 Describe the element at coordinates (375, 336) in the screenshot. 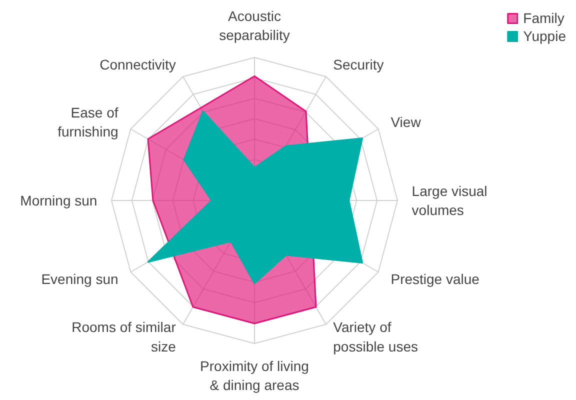

I see `spoke-label: Variety of possible uses` at that location.